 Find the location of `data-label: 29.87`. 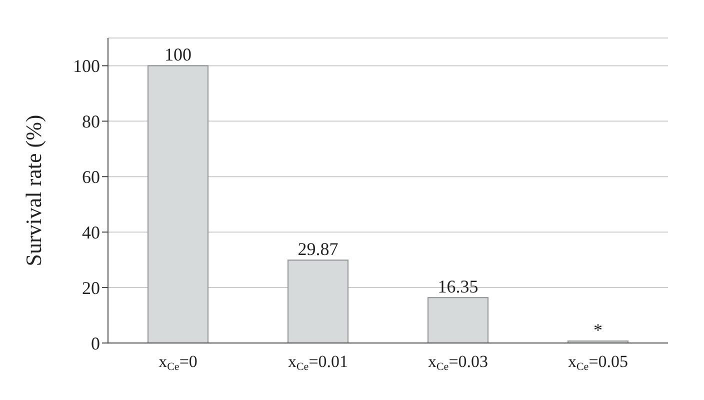

data-label: 29.87 is located at coordinates (318, 249).